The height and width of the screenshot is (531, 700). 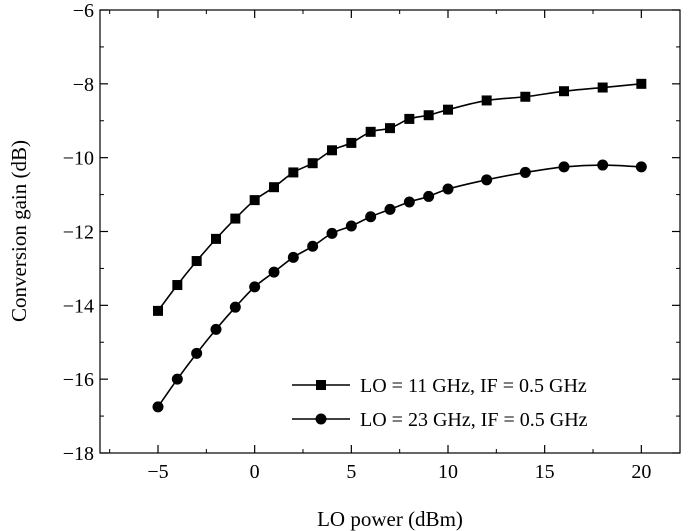 What do you see at coordinates (78, 233) in the screenshot?
I see `y-tick-label: −12` at bounding box center [78, 233].